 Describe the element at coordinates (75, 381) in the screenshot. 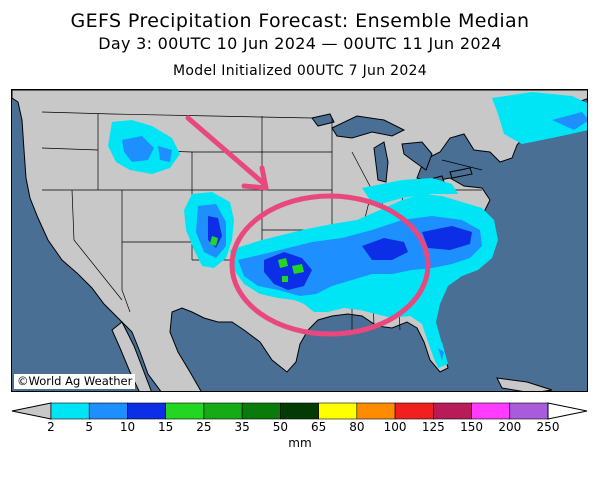

I see `copyright-label: ©World Ag Weather` at that location.